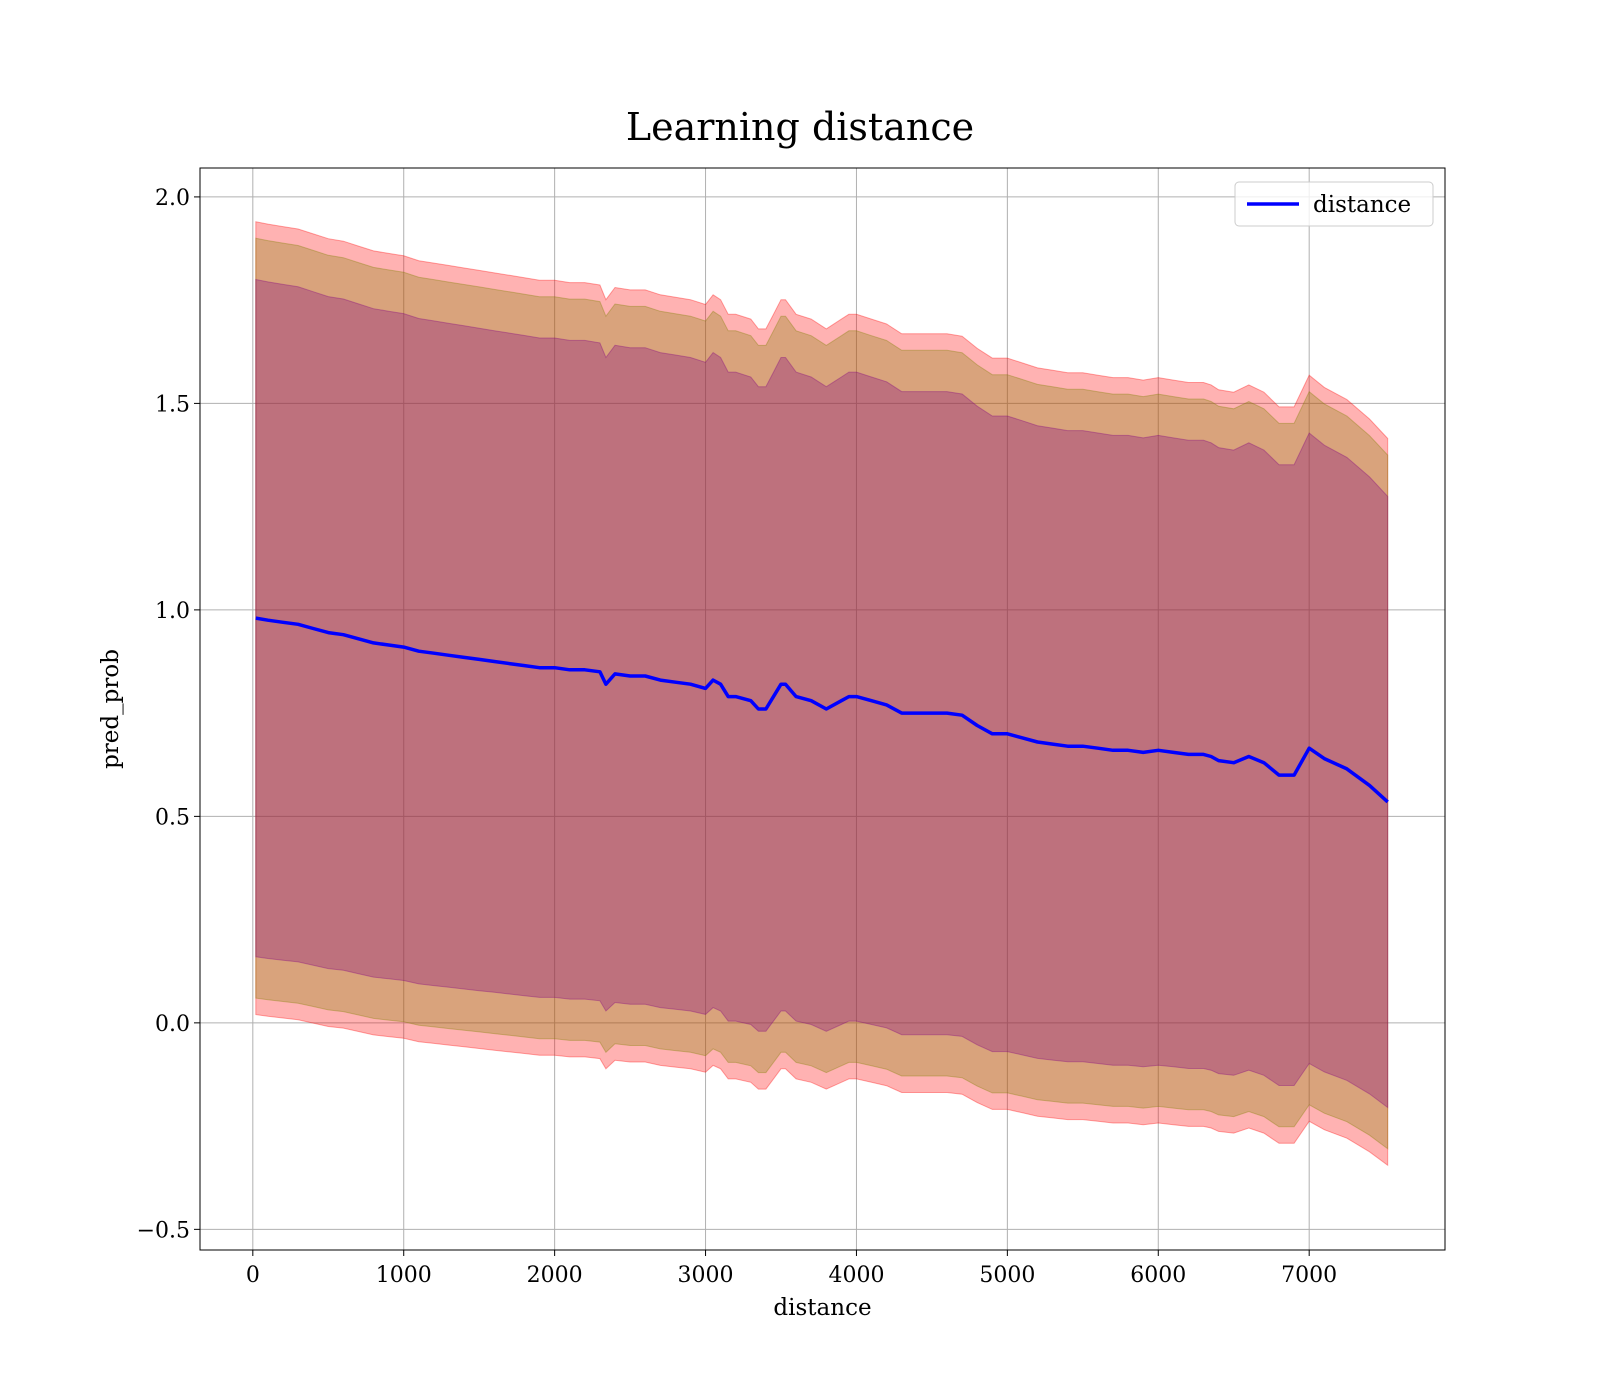 This screenshot has height=1400, width=1600. I want to click on x-tick-label: 4000, so click(856, 1275).